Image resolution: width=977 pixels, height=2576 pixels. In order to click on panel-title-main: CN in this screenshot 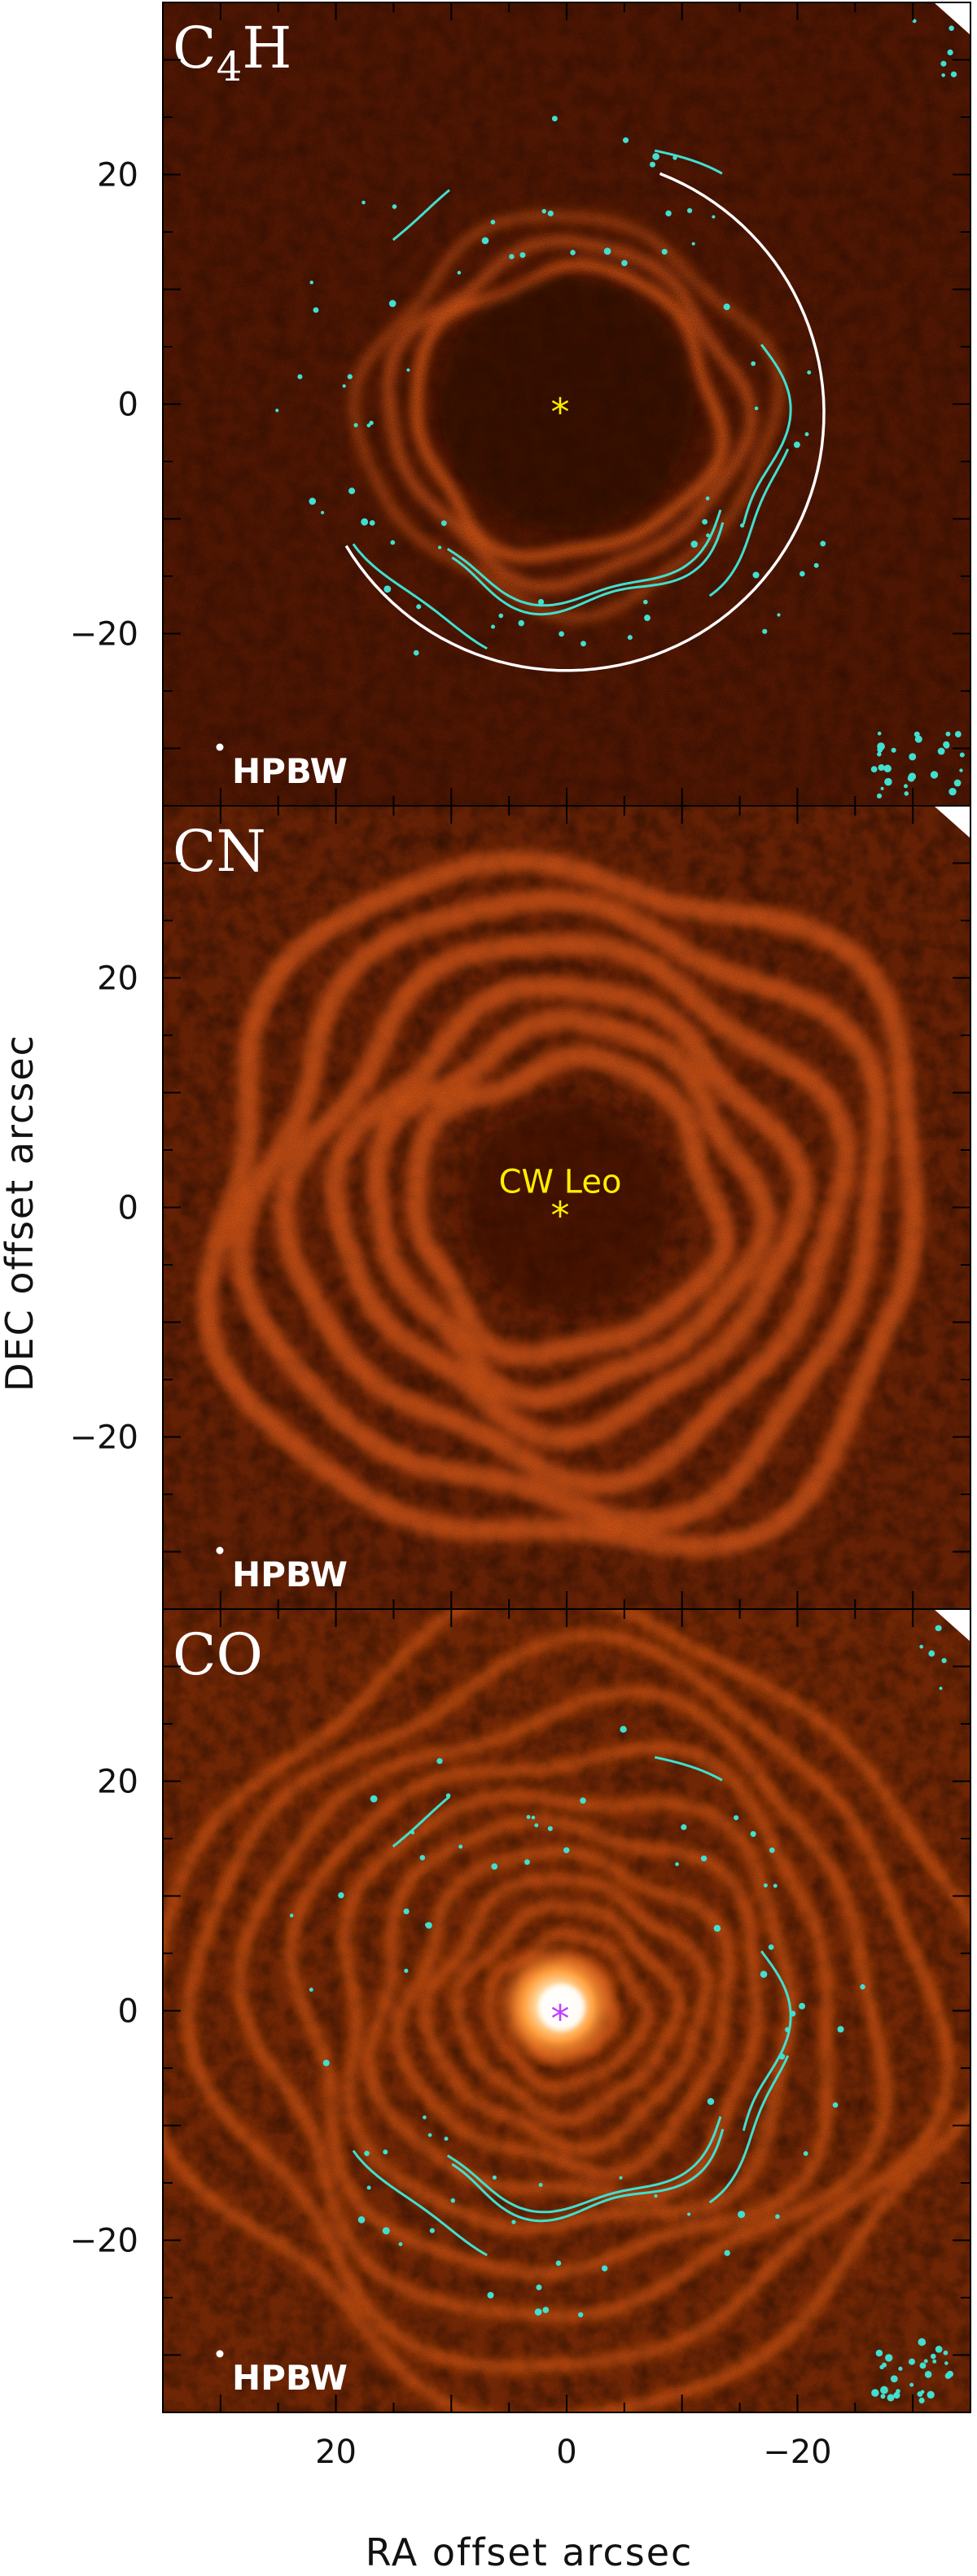, I will do `click(220, 852)`.